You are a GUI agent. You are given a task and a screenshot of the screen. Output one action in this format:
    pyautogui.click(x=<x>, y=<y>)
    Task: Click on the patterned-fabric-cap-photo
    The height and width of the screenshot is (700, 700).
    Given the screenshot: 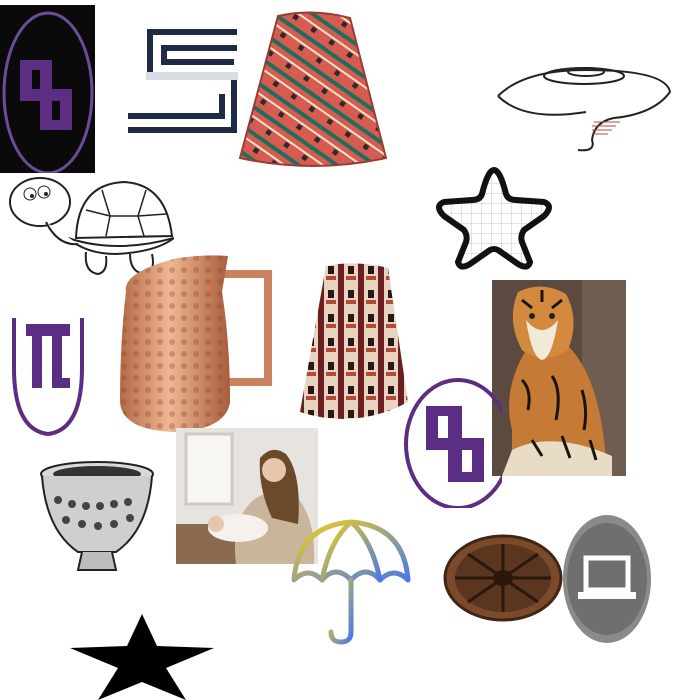 What is the action you would take?
    pyautogui.click(x=313, y=89)
    